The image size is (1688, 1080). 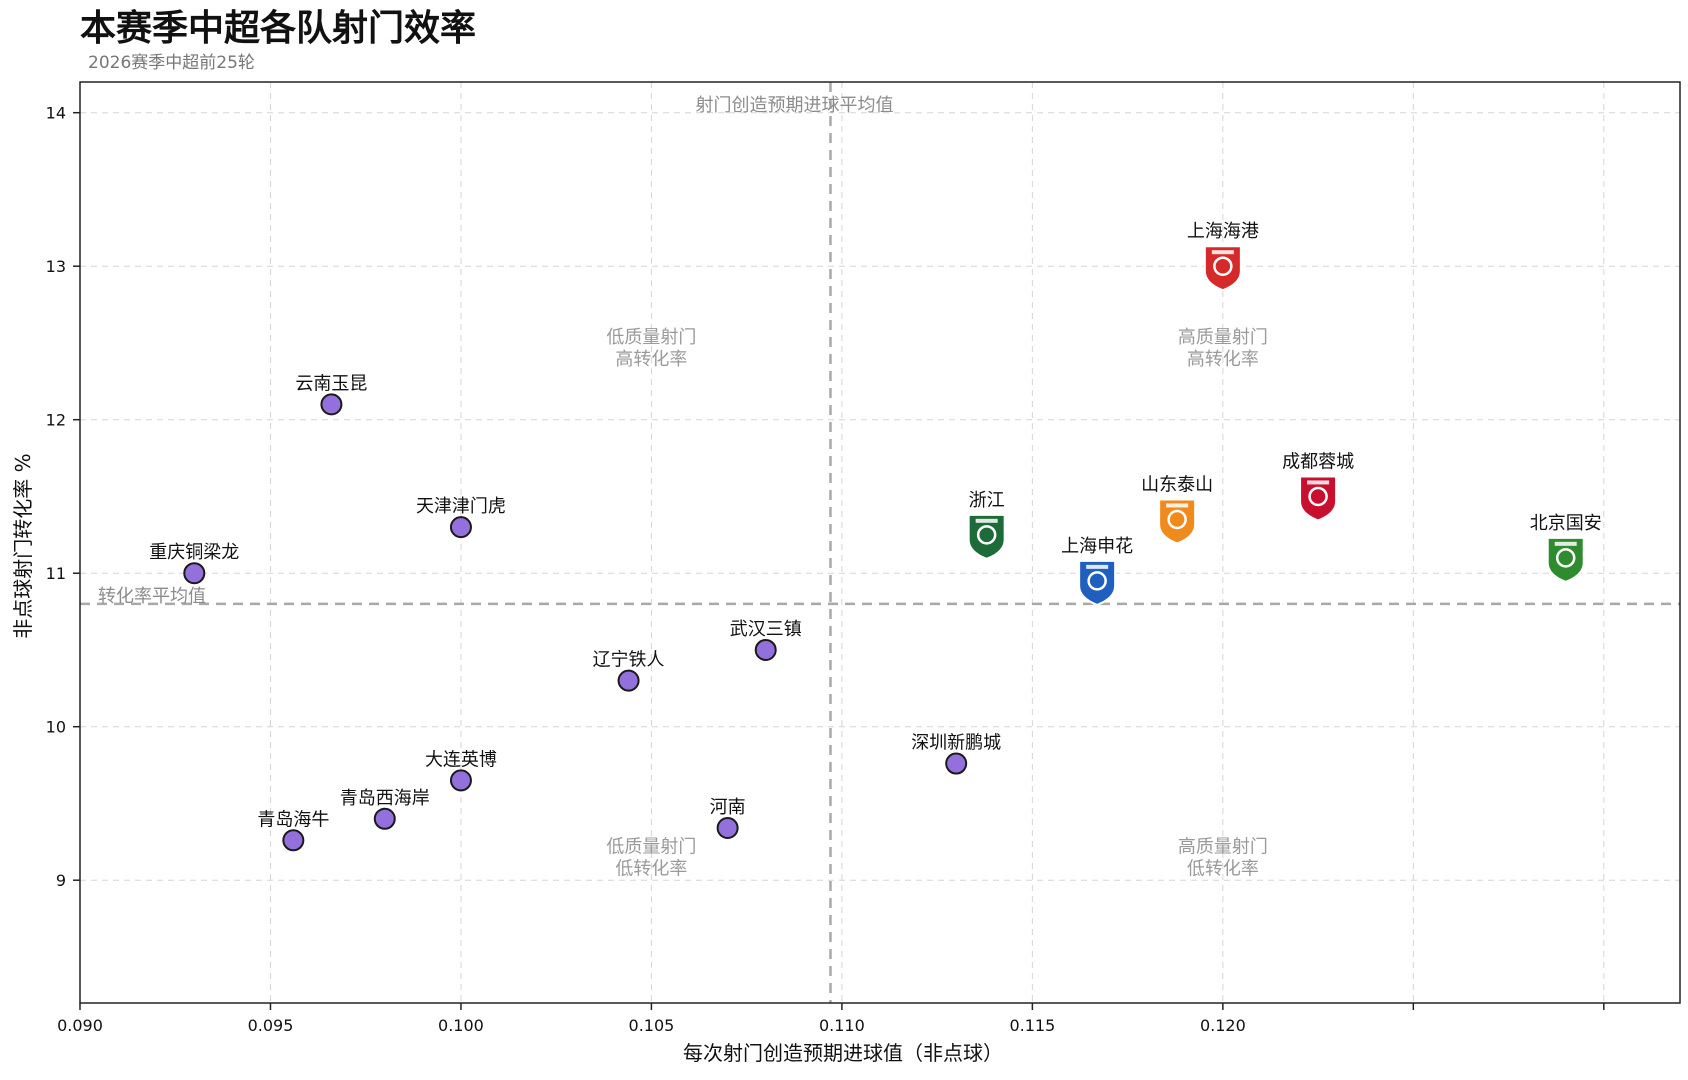 What do you see at coordinates (651, 337) in the screenshot?
I see `quadrant-label-top-left: 低质量射门` at bounding box center [651, 337].